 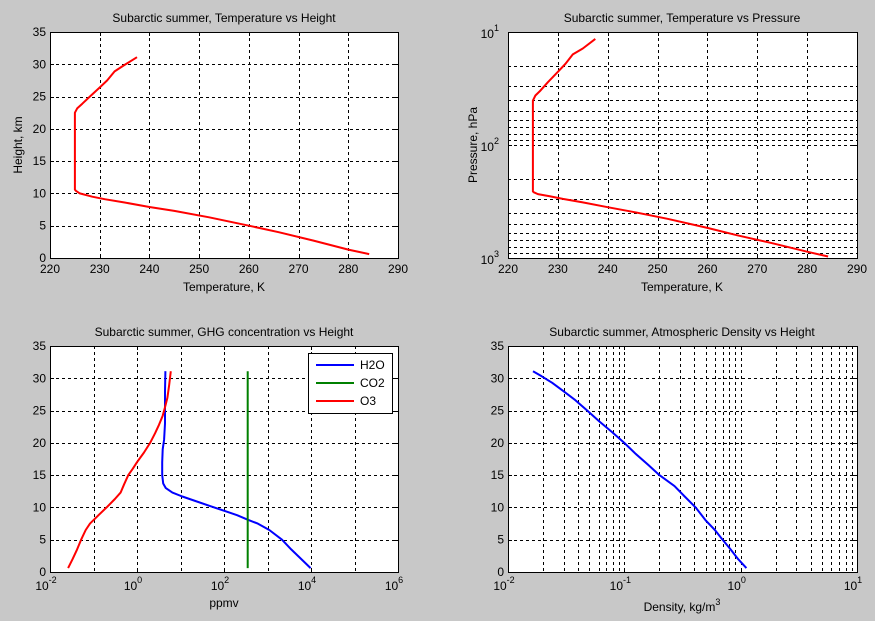 What do you see at coordinates (18, 144) in the screenshot?
I see `y-axis-label: Height, km` at bounding box center [18, 144].